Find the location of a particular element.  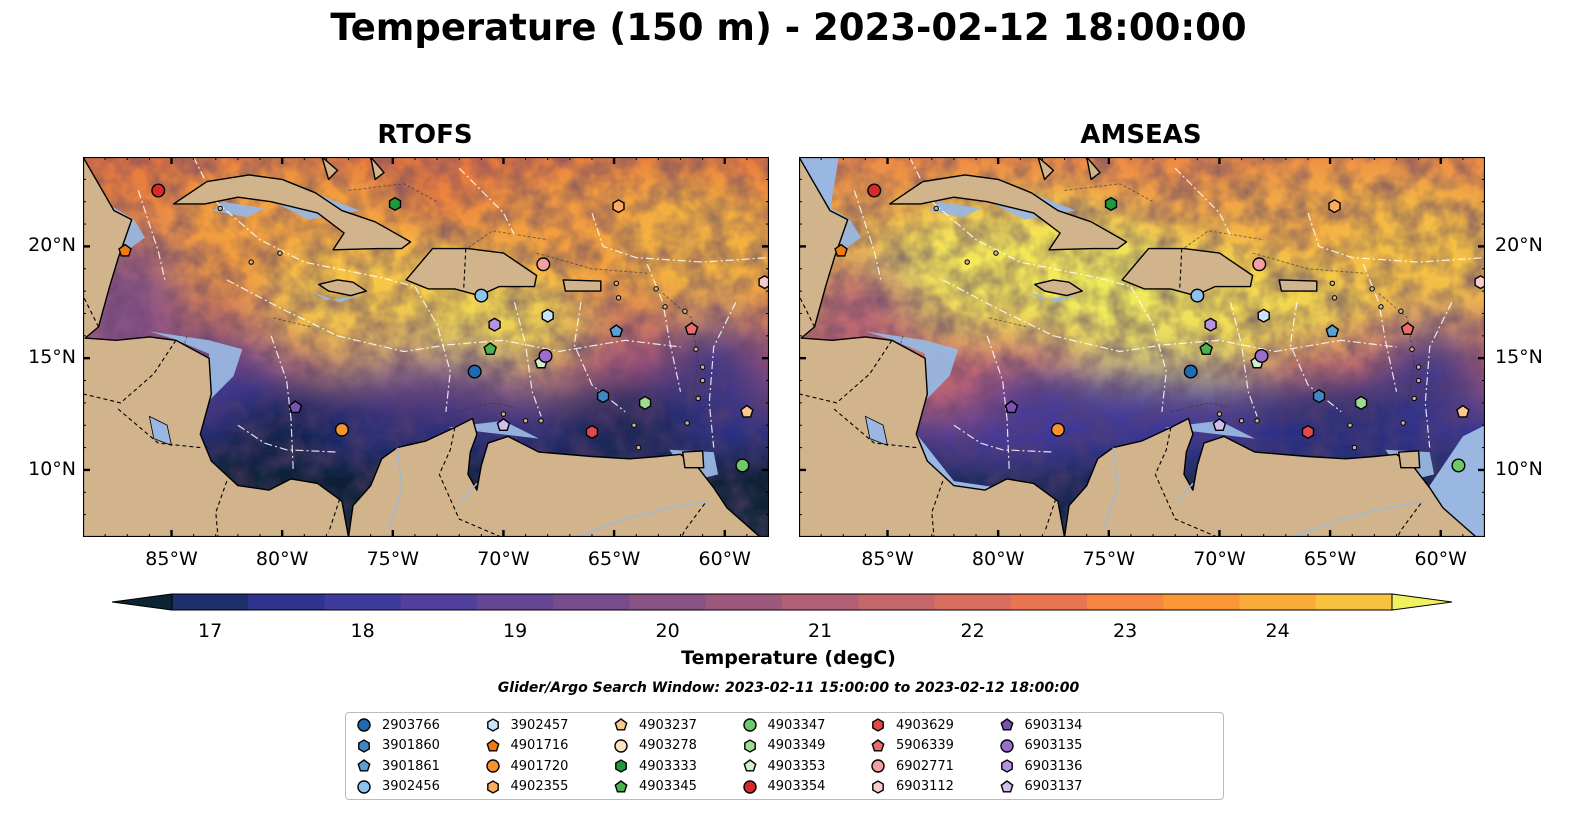

legend-label: 4902355 is located at coordinates (539, 786).